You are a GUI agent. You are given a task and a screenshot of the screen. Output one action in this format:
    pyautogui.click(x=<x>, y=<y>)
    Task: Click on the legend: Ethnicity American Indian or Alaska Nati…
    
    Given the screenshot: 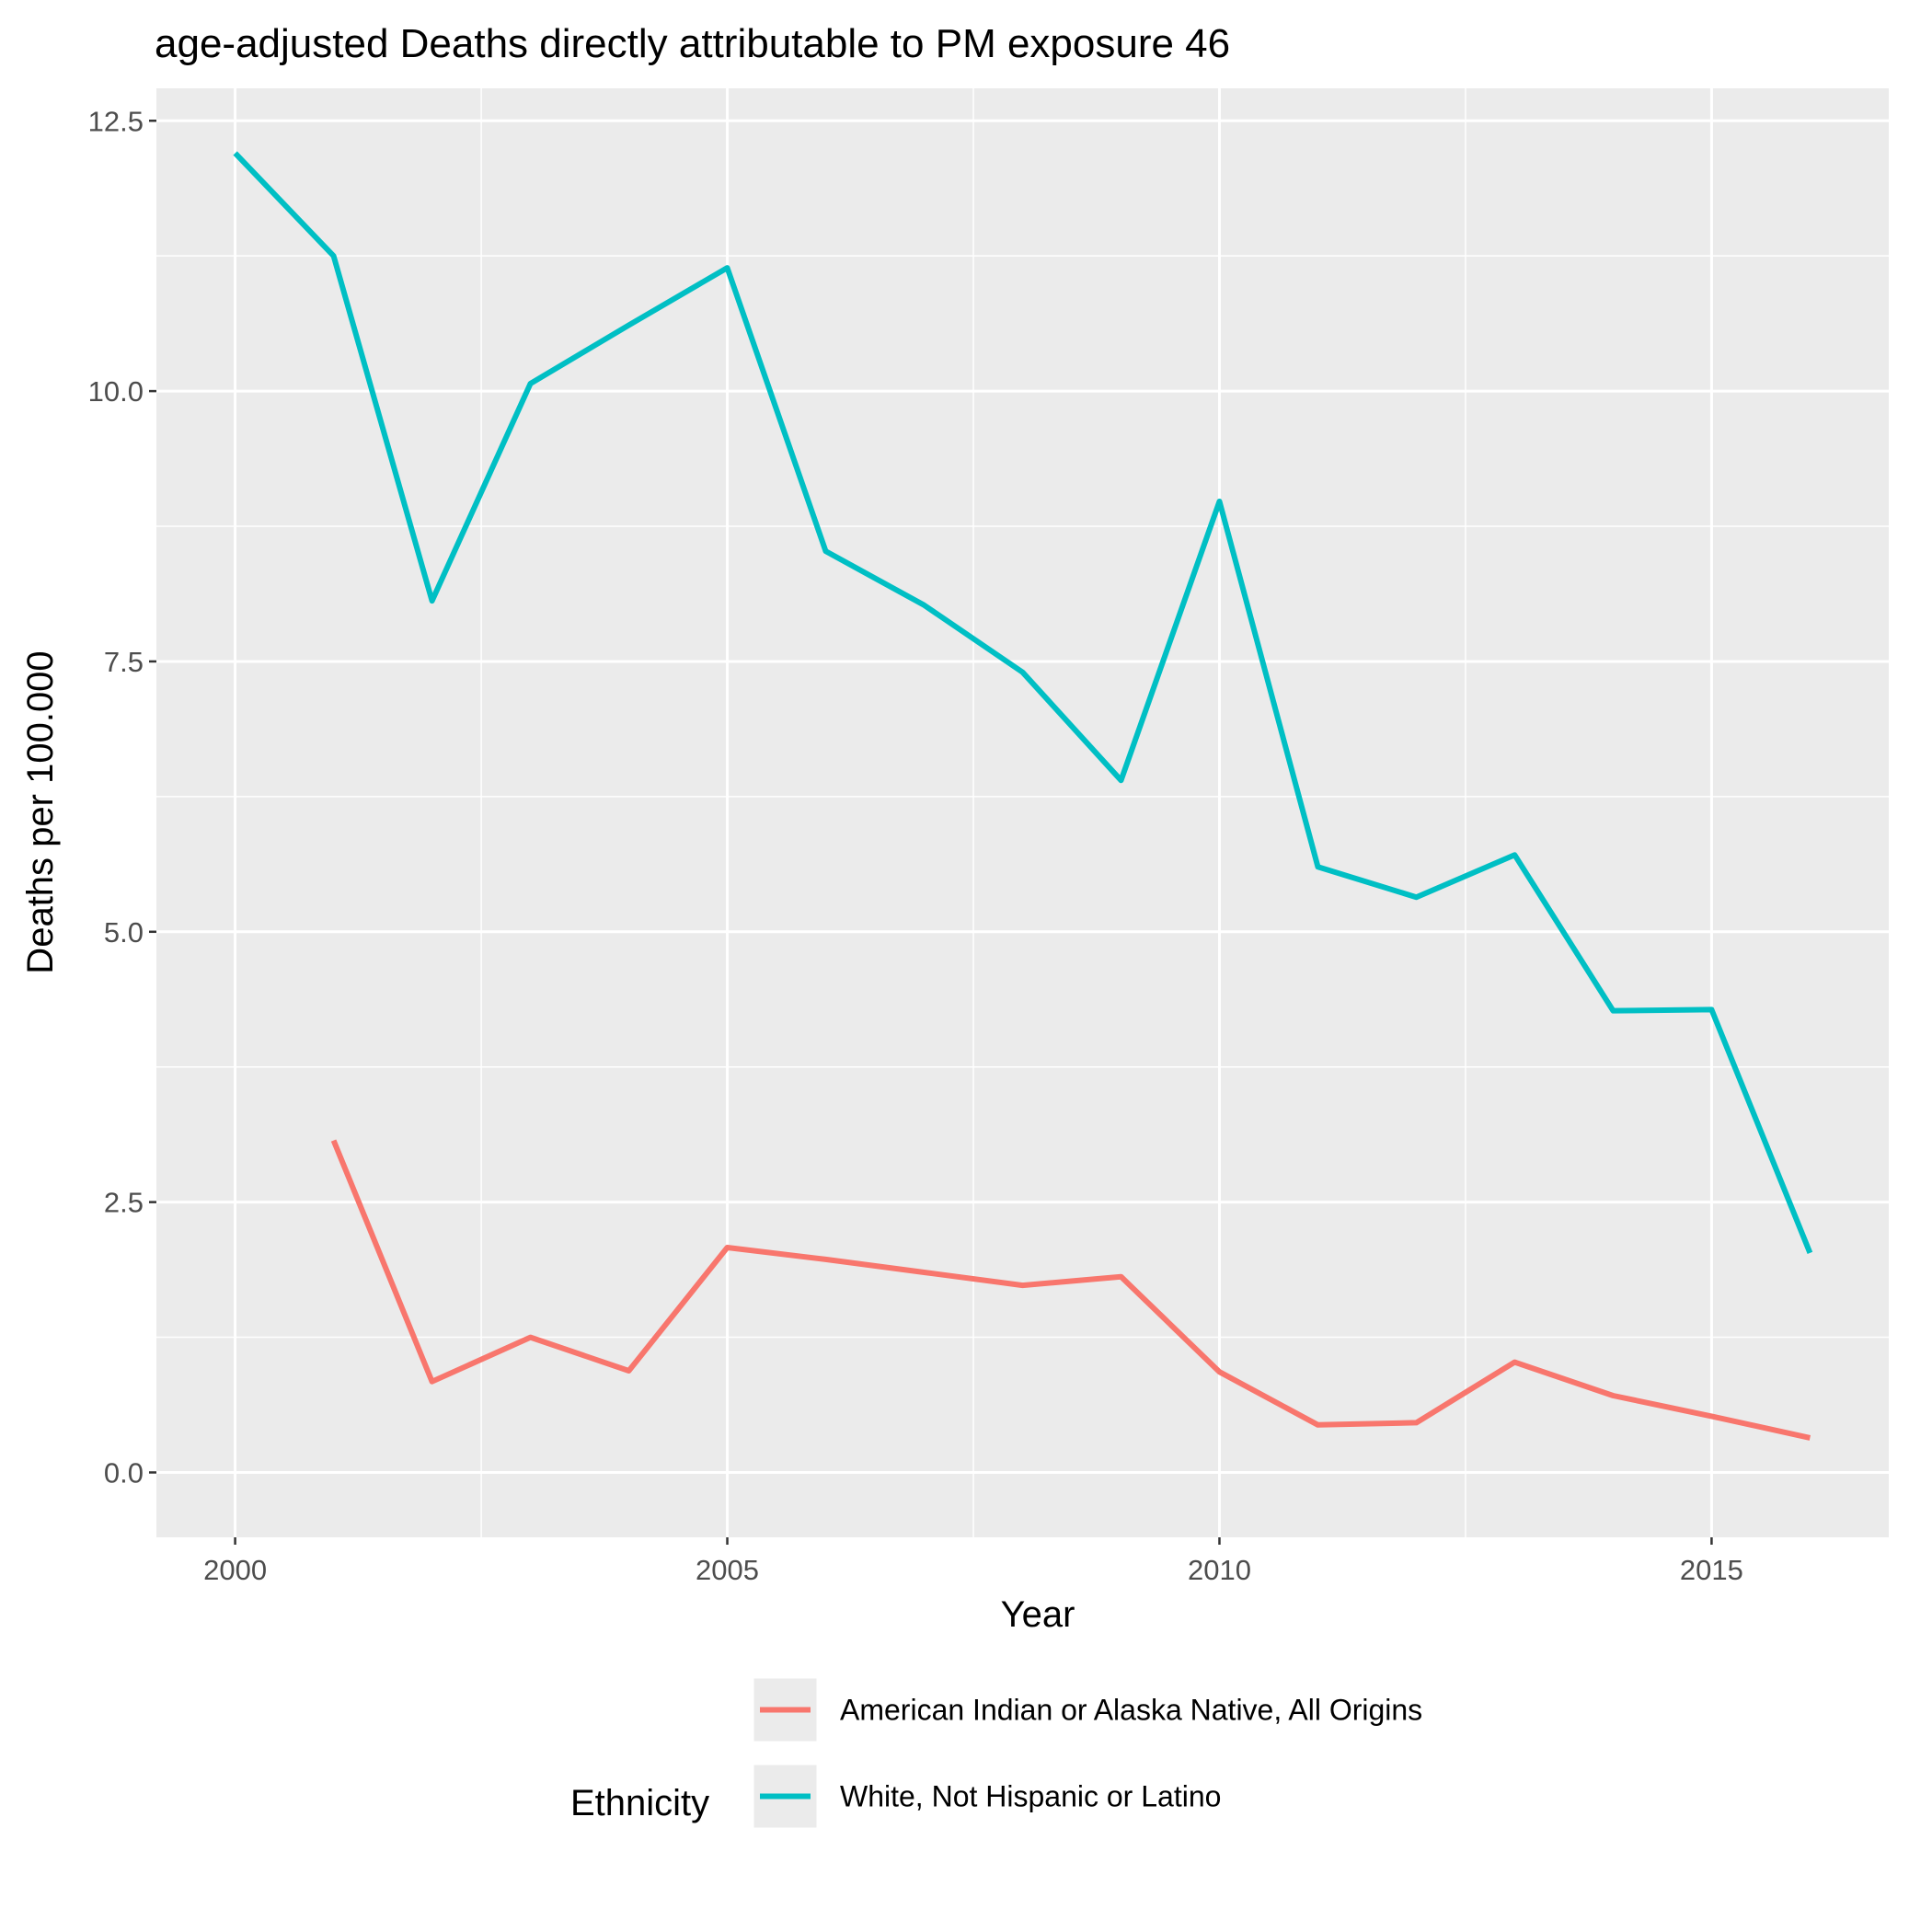 What is the action you would take?
    pyautogui.click(x=996, y=1753)
    